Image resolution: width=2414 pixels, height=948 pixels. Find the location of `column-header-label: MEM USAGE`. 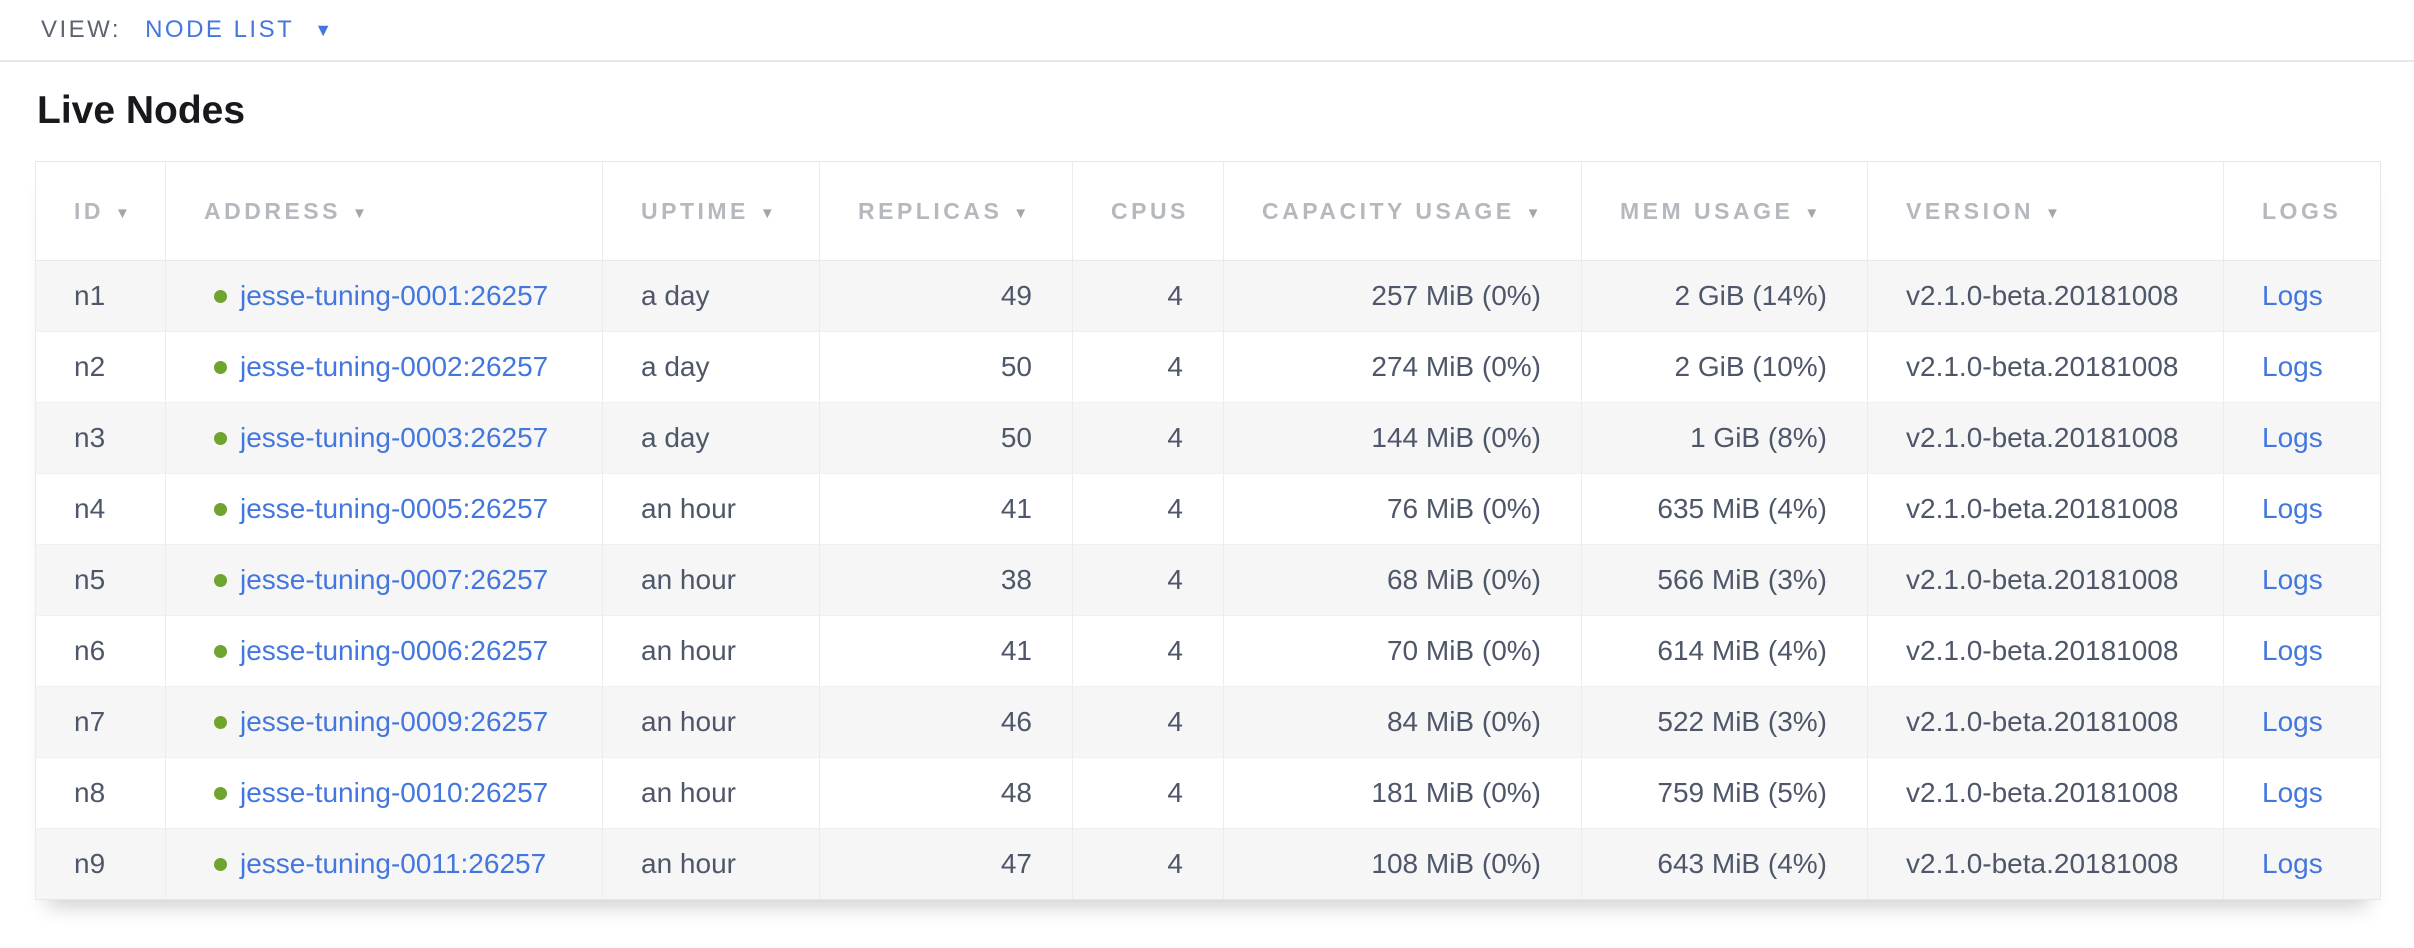

column-header-label: MEM USAGE is located at coordinates (1707, 210).